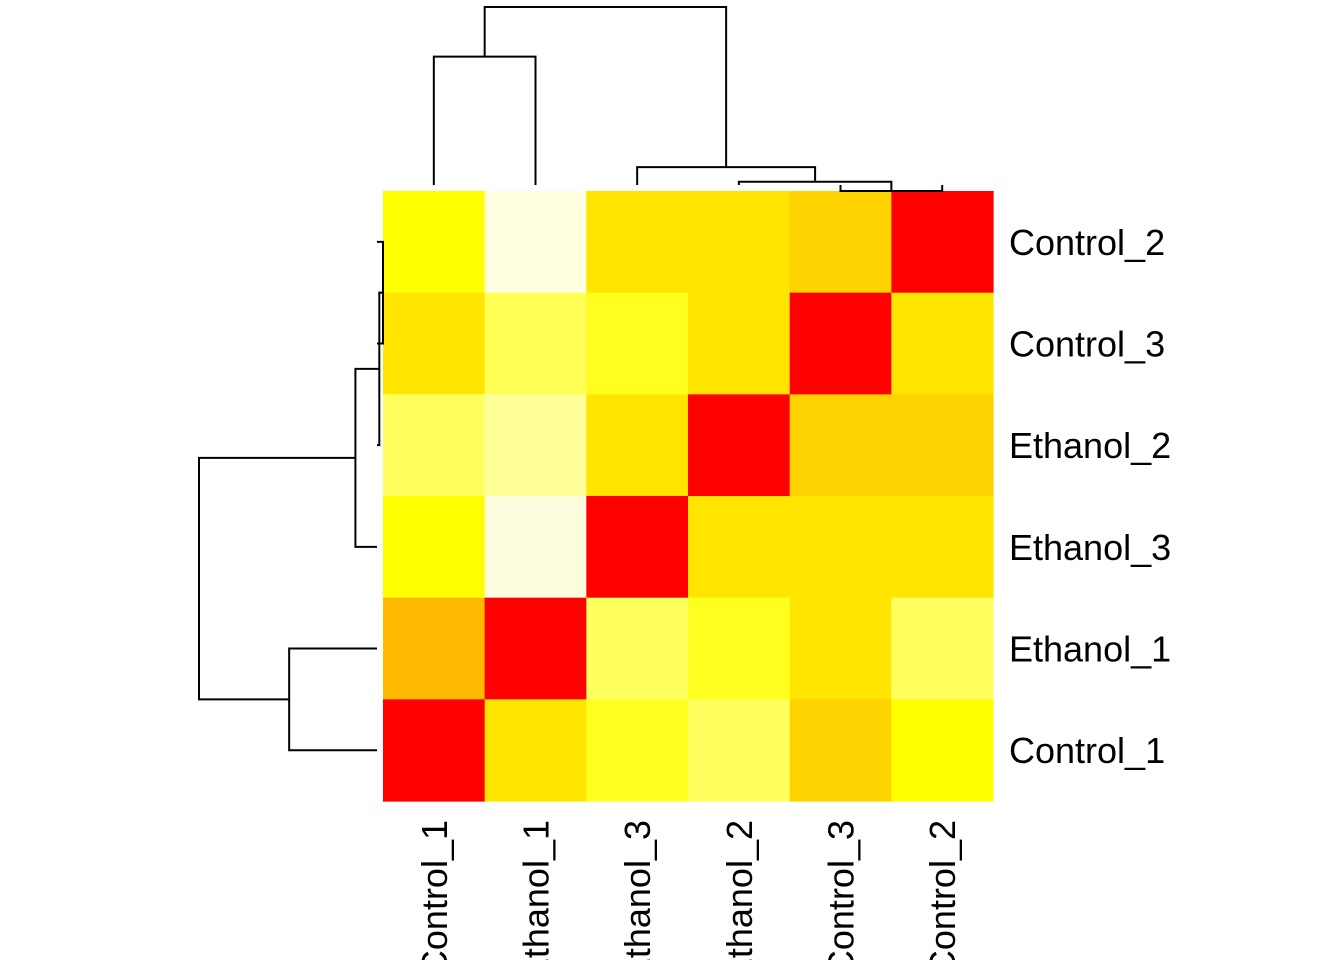 Image resolution: width=1344 pixels, height=960 pixels. What do you see at coordinates (1087, 242) in the screenshot?
I see `row-label: Control_2` at bounding box center [1087, 242].